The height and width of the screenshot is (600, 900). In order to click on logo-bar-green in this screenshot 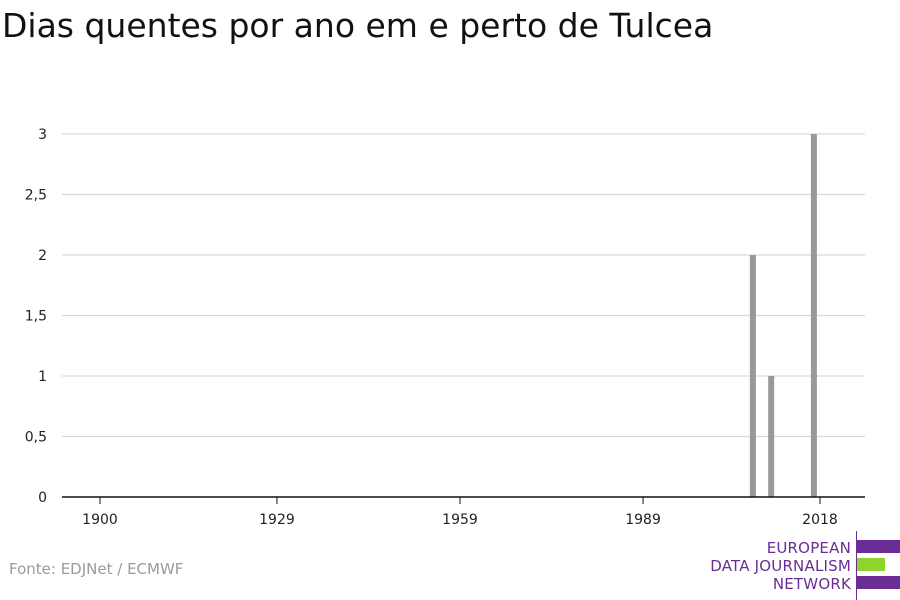, I will do `click(871, 564)`.